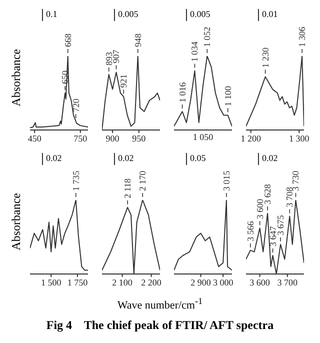 The width and height of the screenshot is (320, 343). Describe the element at coordinates (227, 95) in the screenshot. I see `x-tick-label: 1 100` at that location.